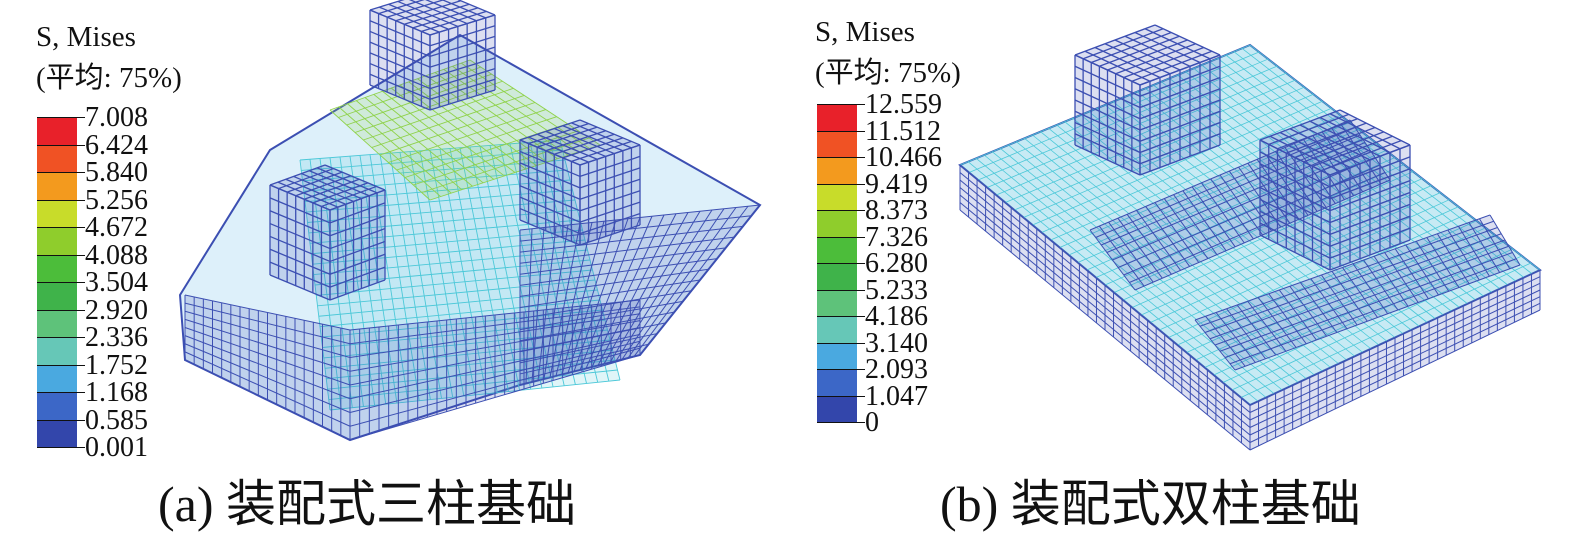 Image resolution: width=1575 pixels, height=551 pixels. What do you see at coordinates (1150, 504) in the screenshot?
I see `caption: (b) 装配式双柱基础` at bounding box center [1150, 504].